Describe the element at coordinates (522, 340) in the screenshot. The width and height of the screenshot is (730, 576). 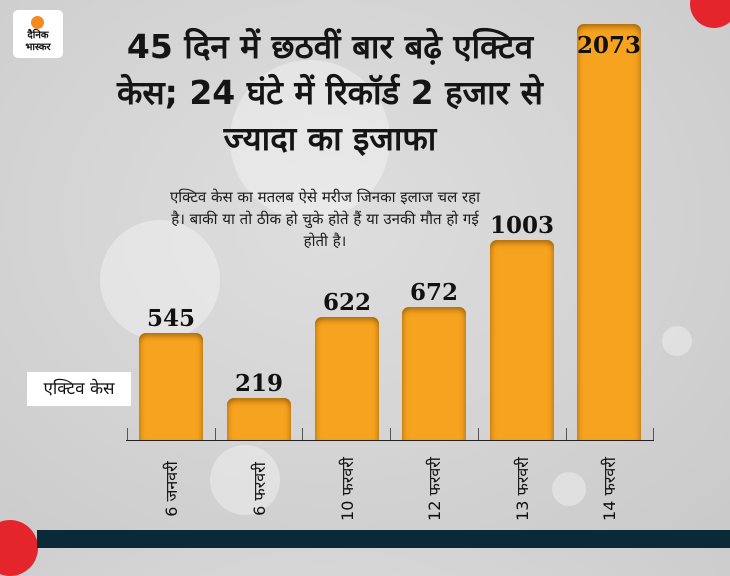
I see `bar-13-feb` at that location.